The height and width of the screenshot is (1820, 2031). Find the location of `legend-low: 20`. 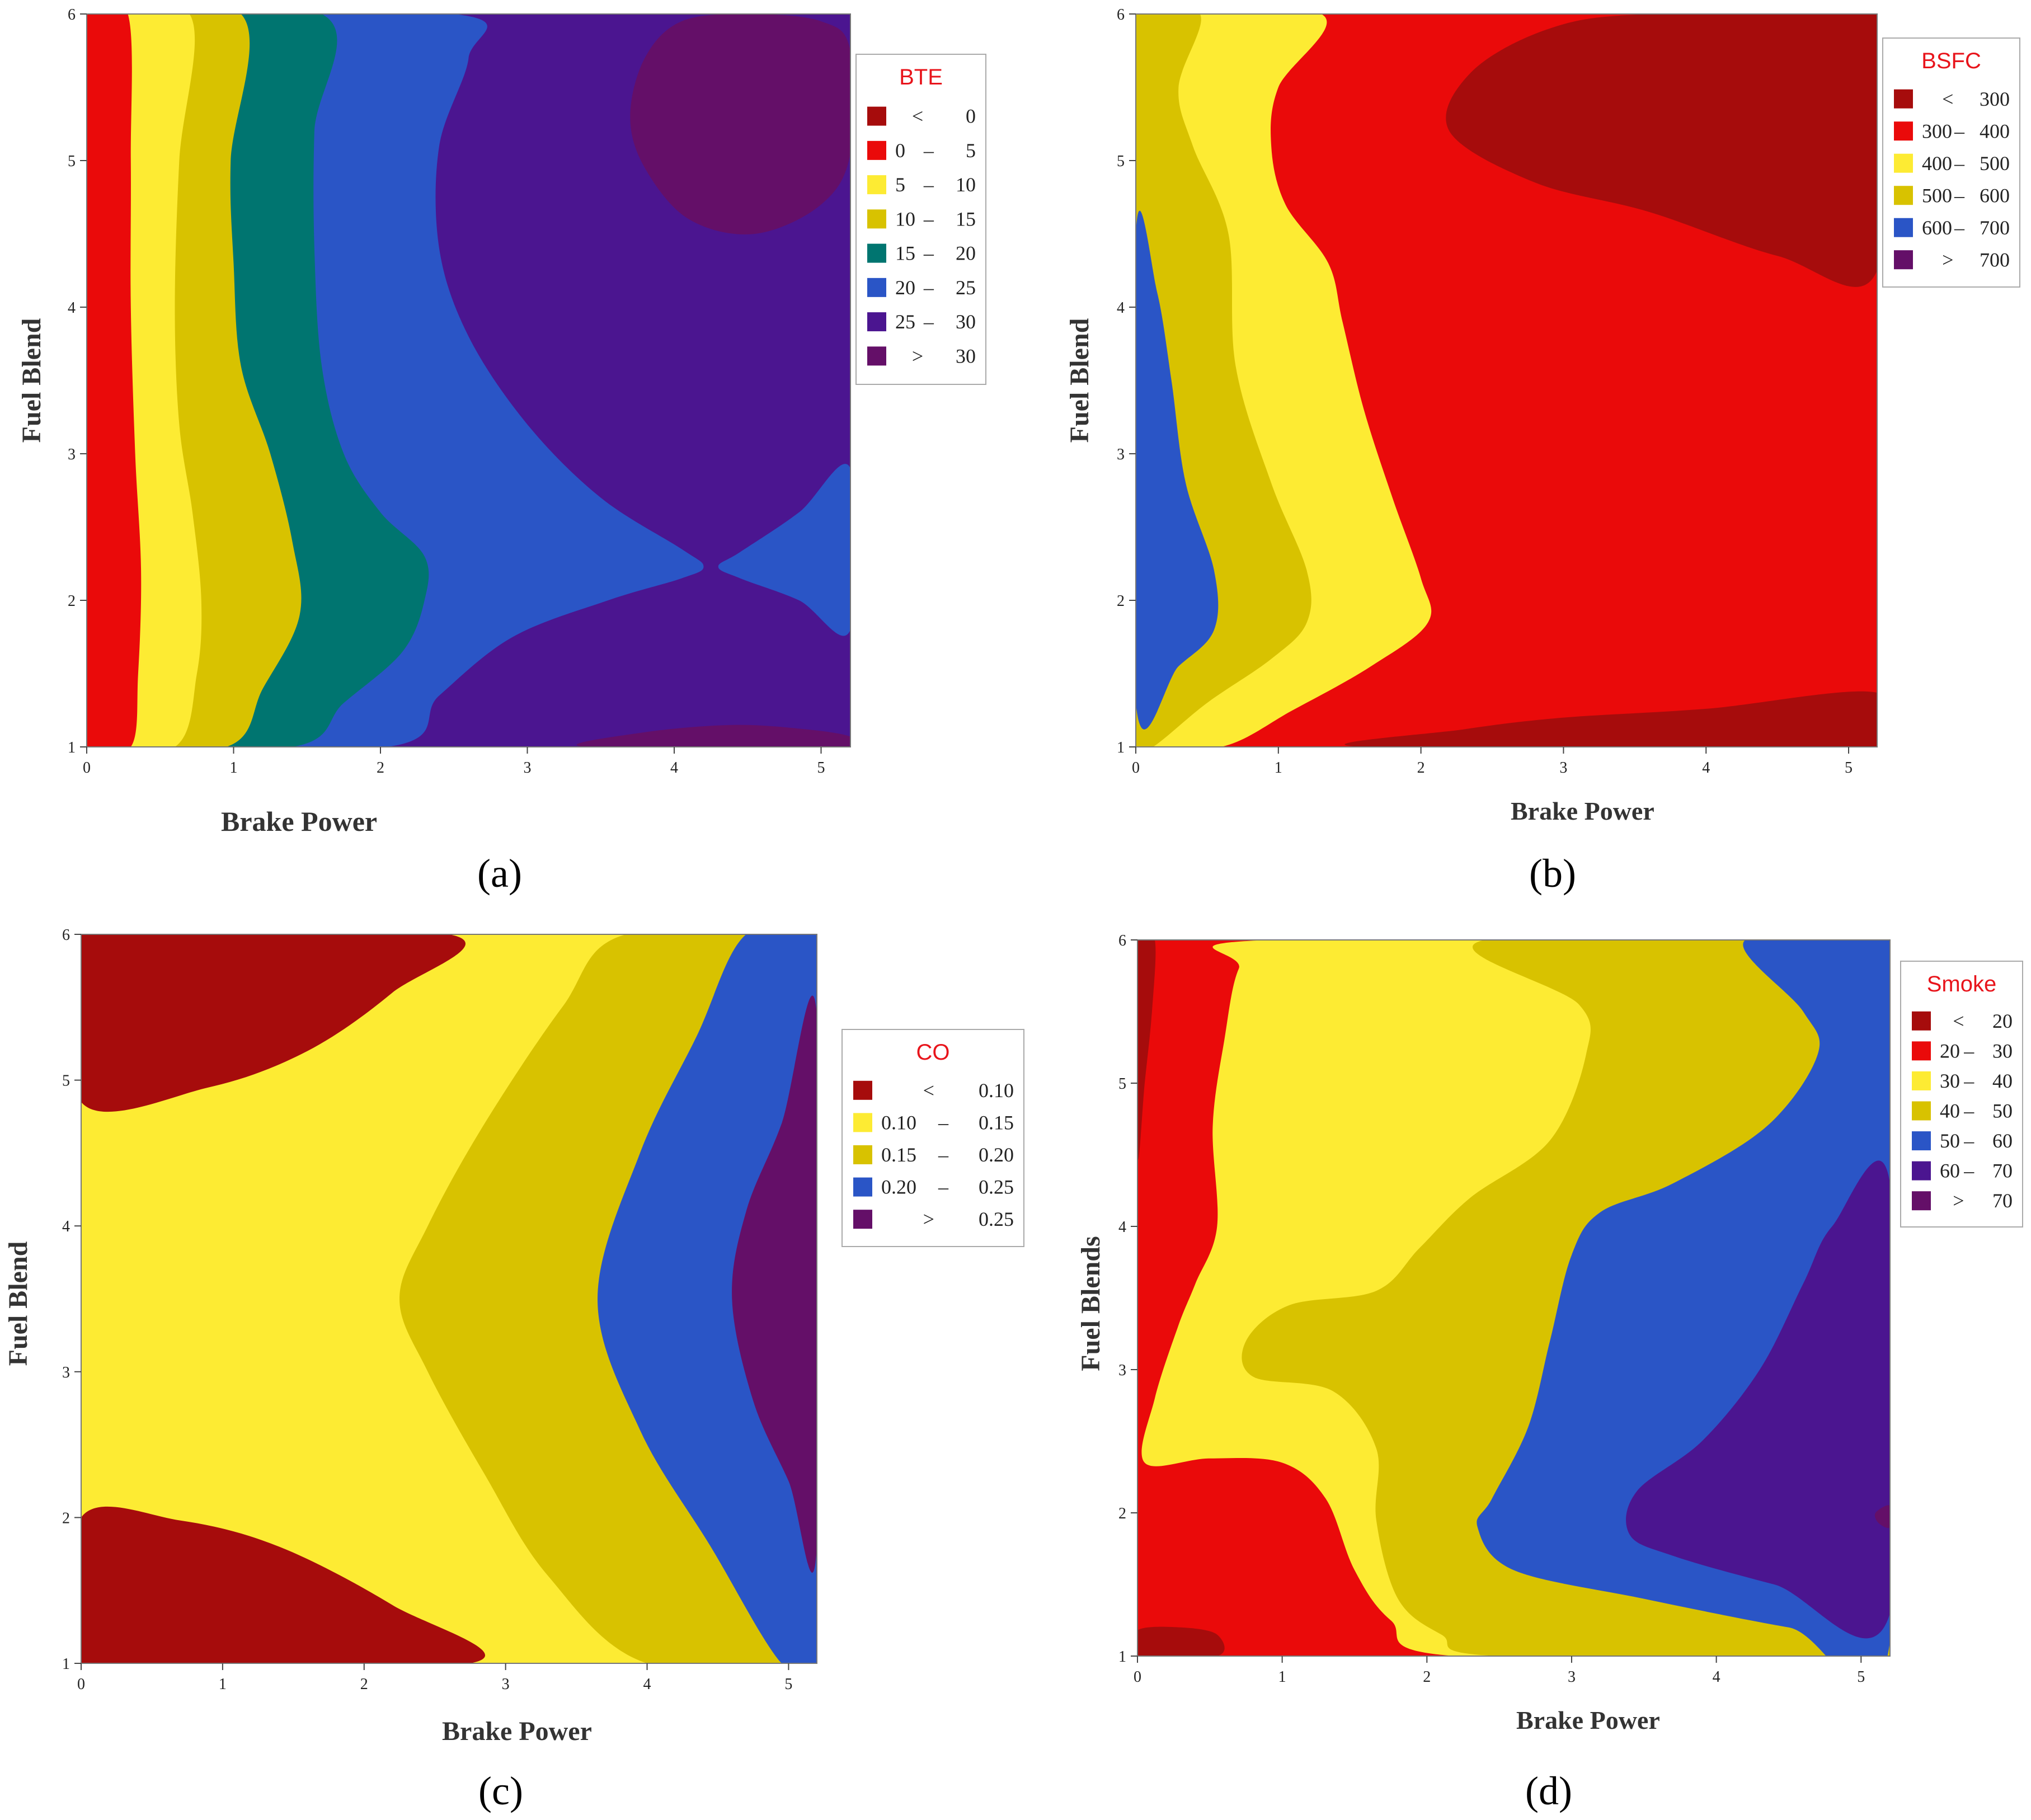

legend-low: 20 is located at coordinates (1950, 1051).